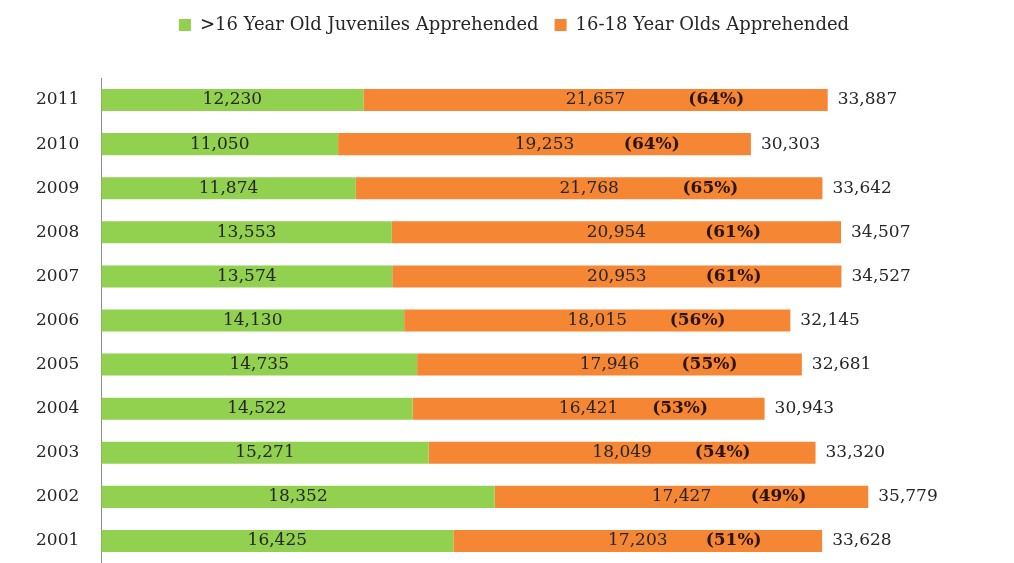 The width and height of the screenshot is (1014, 563). I want to click on data-label: 21,768, so click(589, 186).